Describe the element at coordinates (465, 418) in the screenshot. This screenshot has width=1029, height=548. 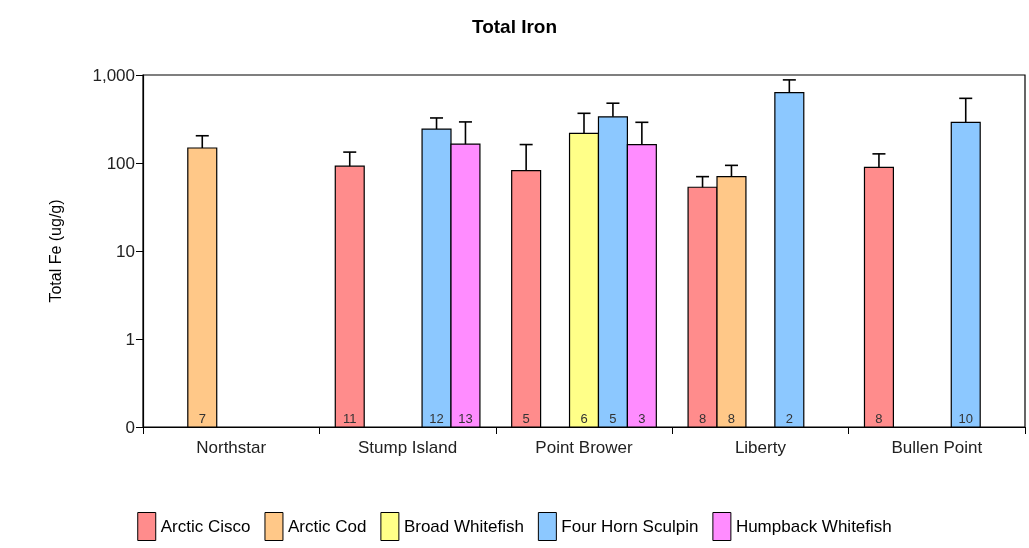
I see `annotation: 13` at that location.